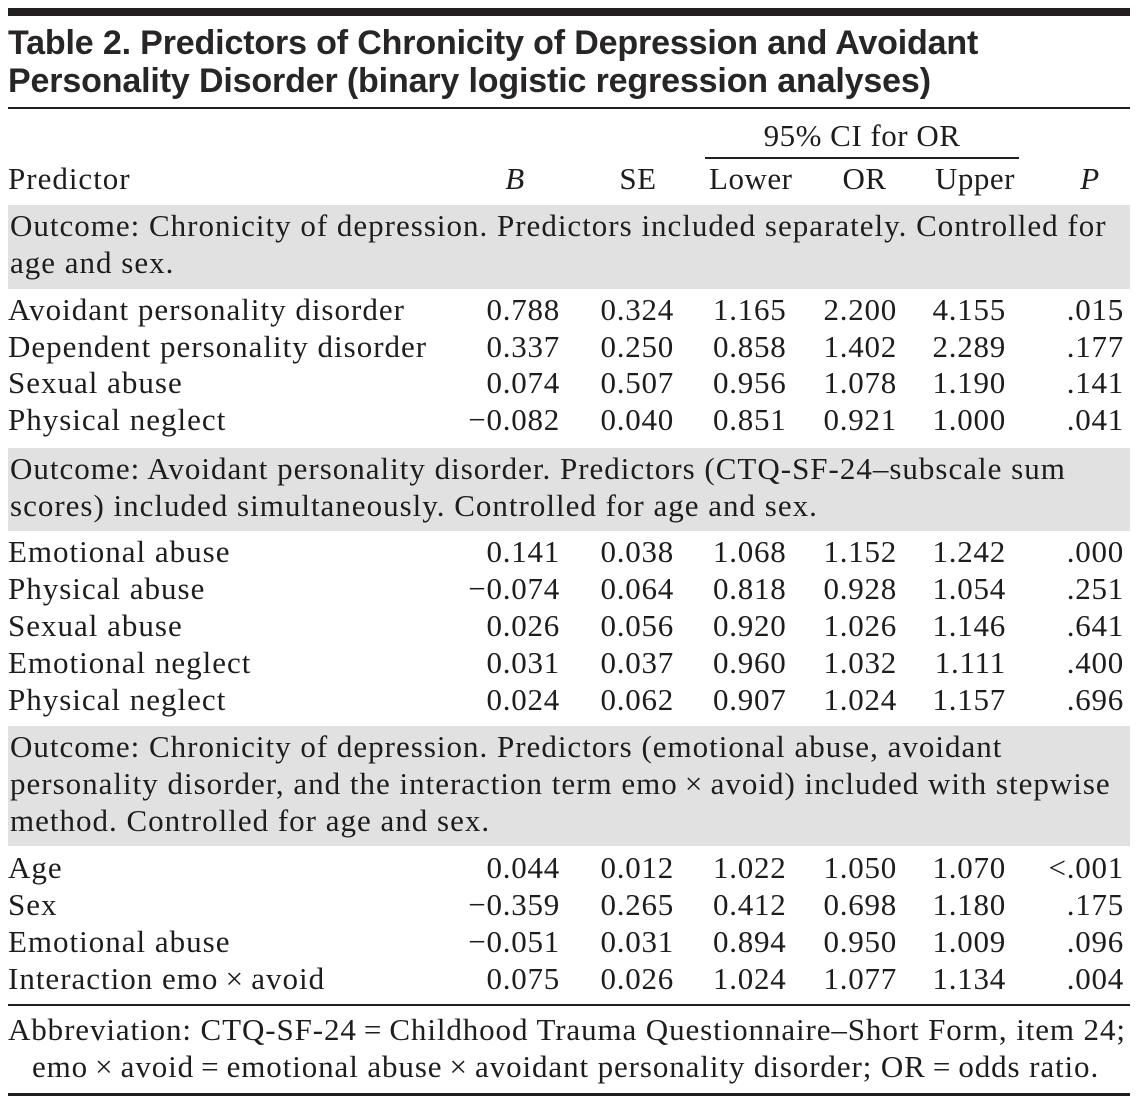 The image size is (1139, 1114). What do you see at coordinates (1090, 178) in the screenshot?
I see `col-header-p-label: P` at bounding box center [1090, 178].